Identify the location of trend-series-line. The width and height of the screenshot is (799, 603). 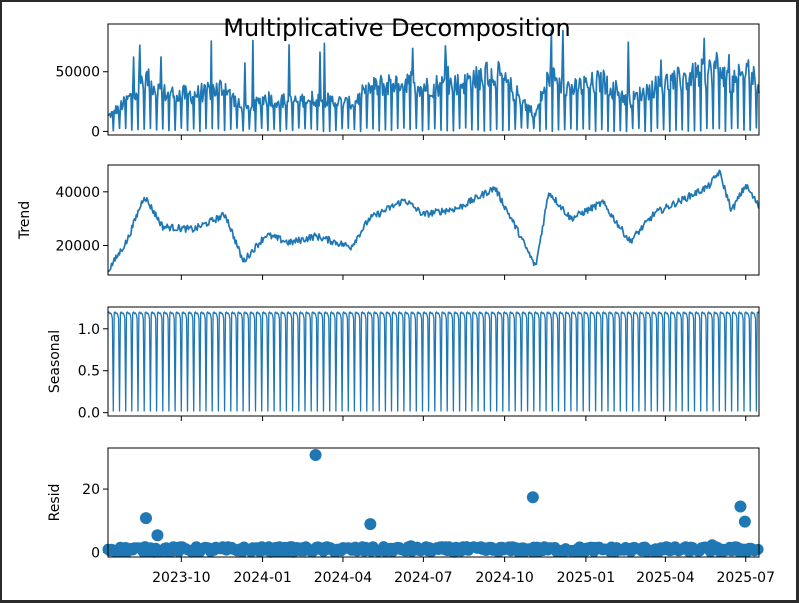
(433, 221).